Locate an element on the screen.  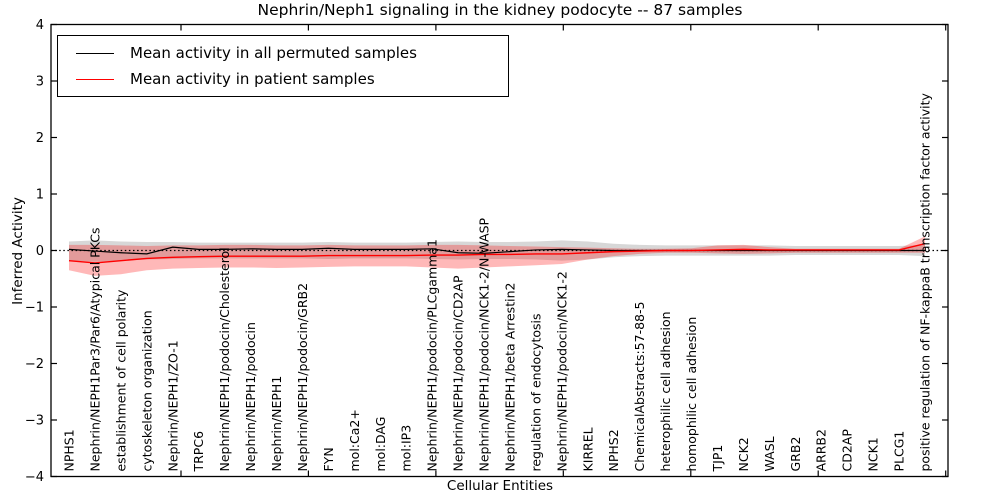
category-label: Nephrin/NEPH1/podocin/PLCgamma1 is located at coordinates (432, 355).